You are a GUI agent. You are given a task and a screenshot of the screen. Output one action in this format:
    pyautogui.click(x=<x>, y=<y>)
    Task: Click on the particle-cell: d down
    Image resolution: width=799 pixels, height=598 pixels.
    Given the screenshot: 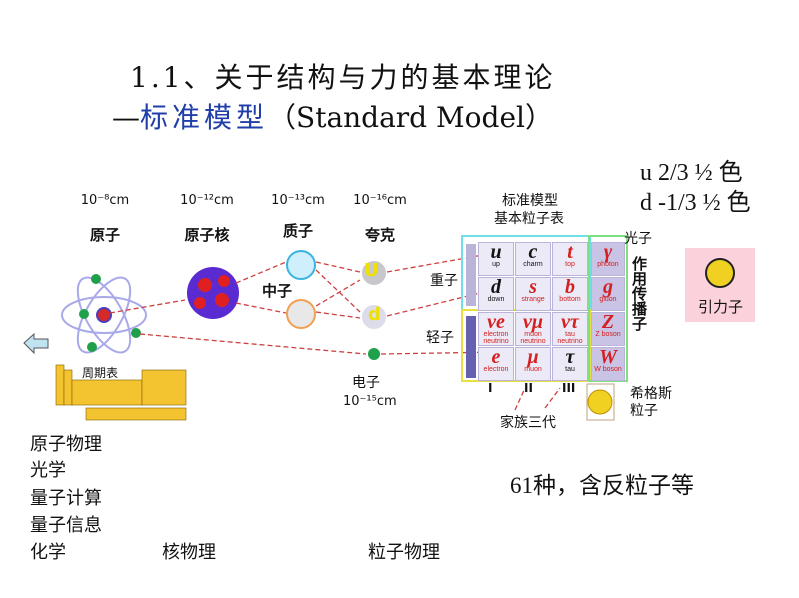 What is the action you would take?
    pyautogui.click(x=496, y=294)
    